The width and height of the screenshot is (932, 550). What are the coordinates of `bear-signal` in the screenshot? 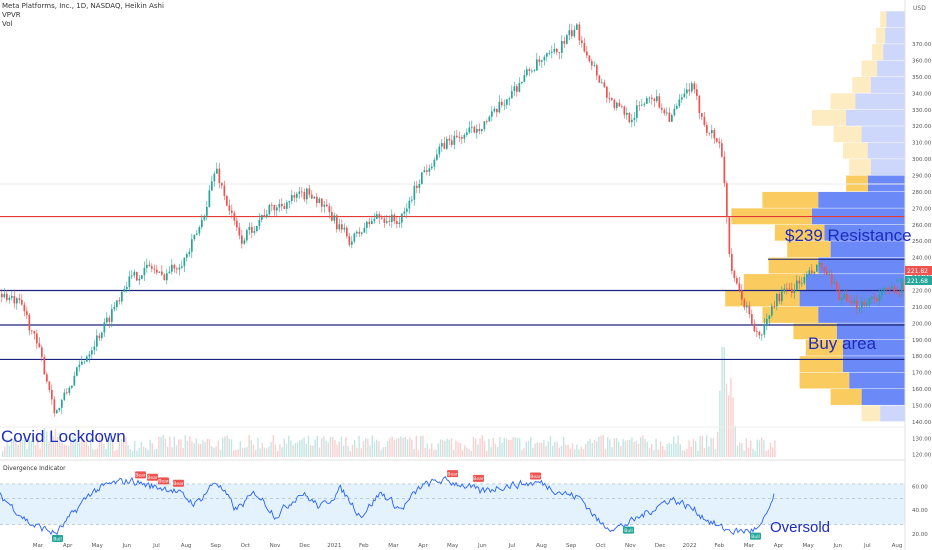 It's located at (140, 475).